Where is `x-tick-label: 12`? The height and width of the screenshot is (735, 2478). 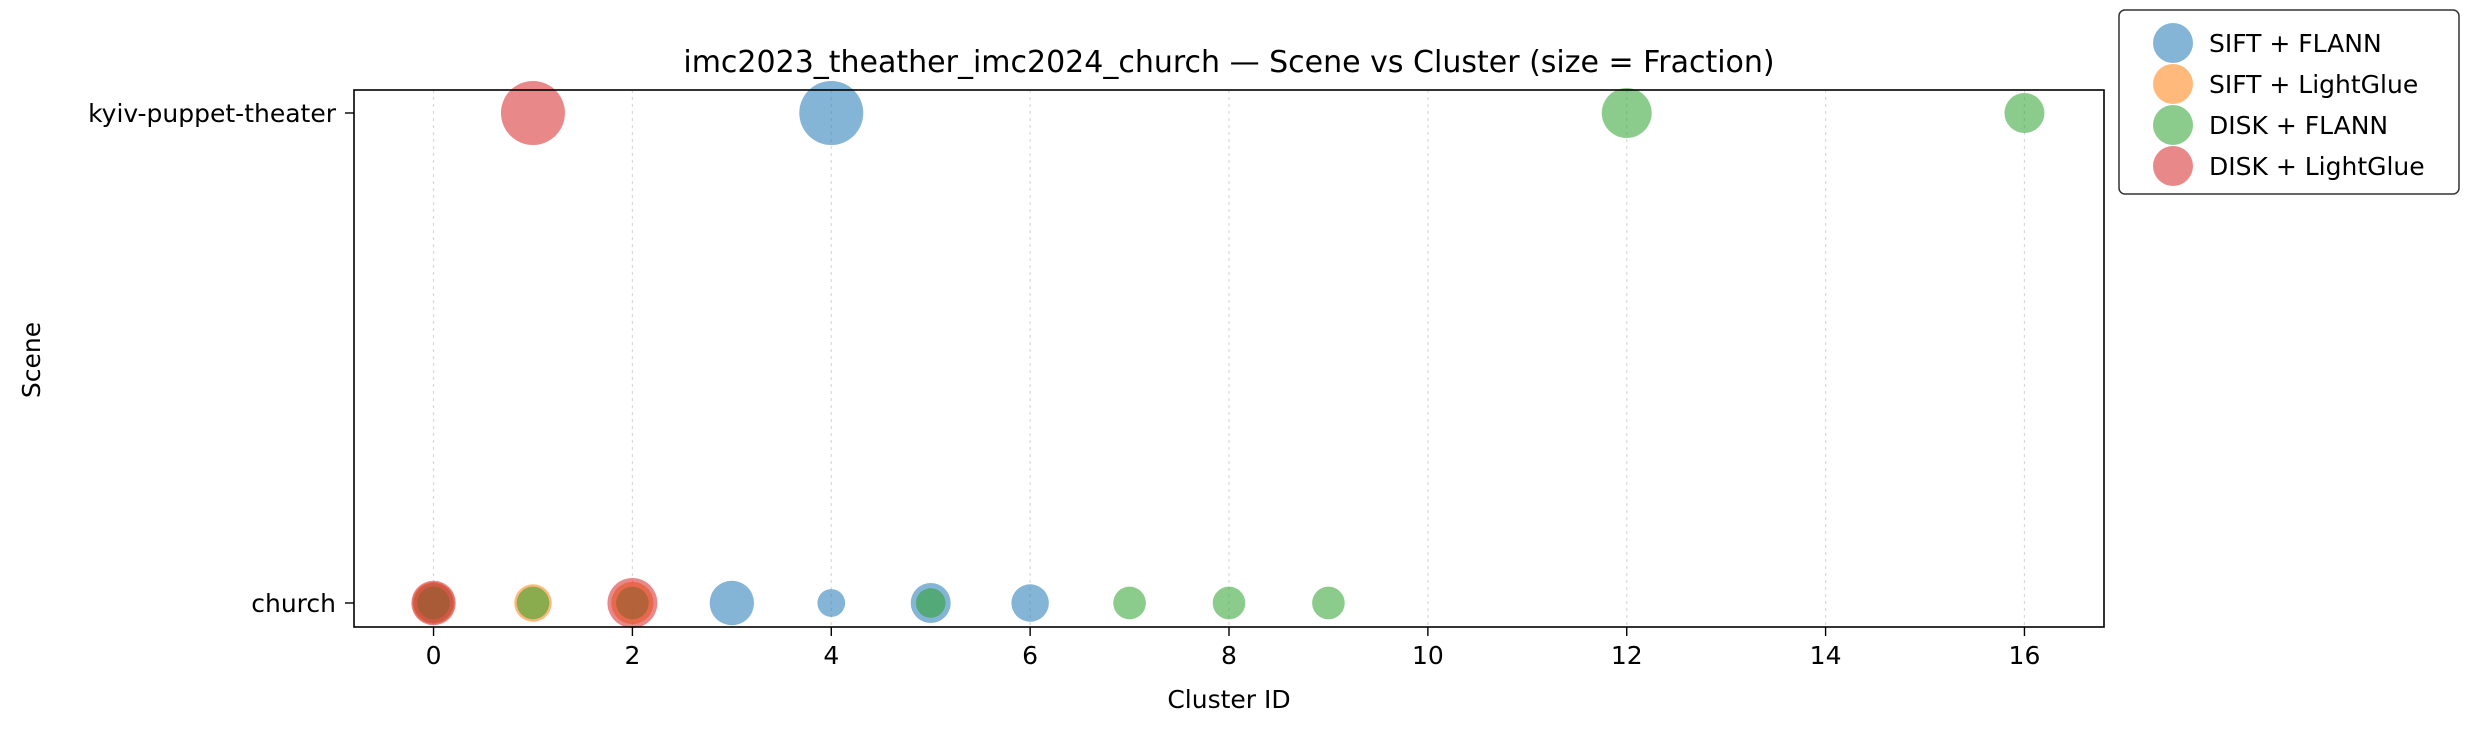
x-tick-label: 12 is located at coordinates (1627, 655).